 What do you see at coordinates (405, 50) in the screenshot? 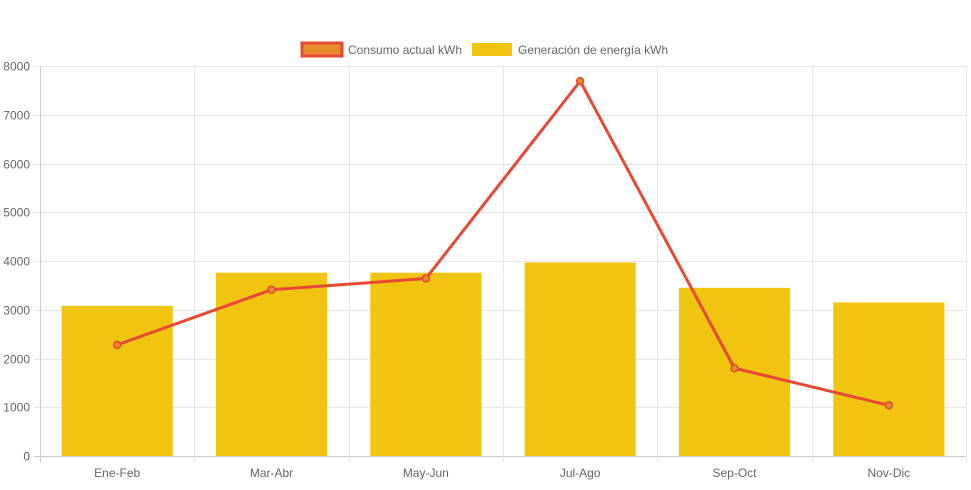
I see `legend-label-consumo: Consumo actual kWh` at bounding box center [405, 50].